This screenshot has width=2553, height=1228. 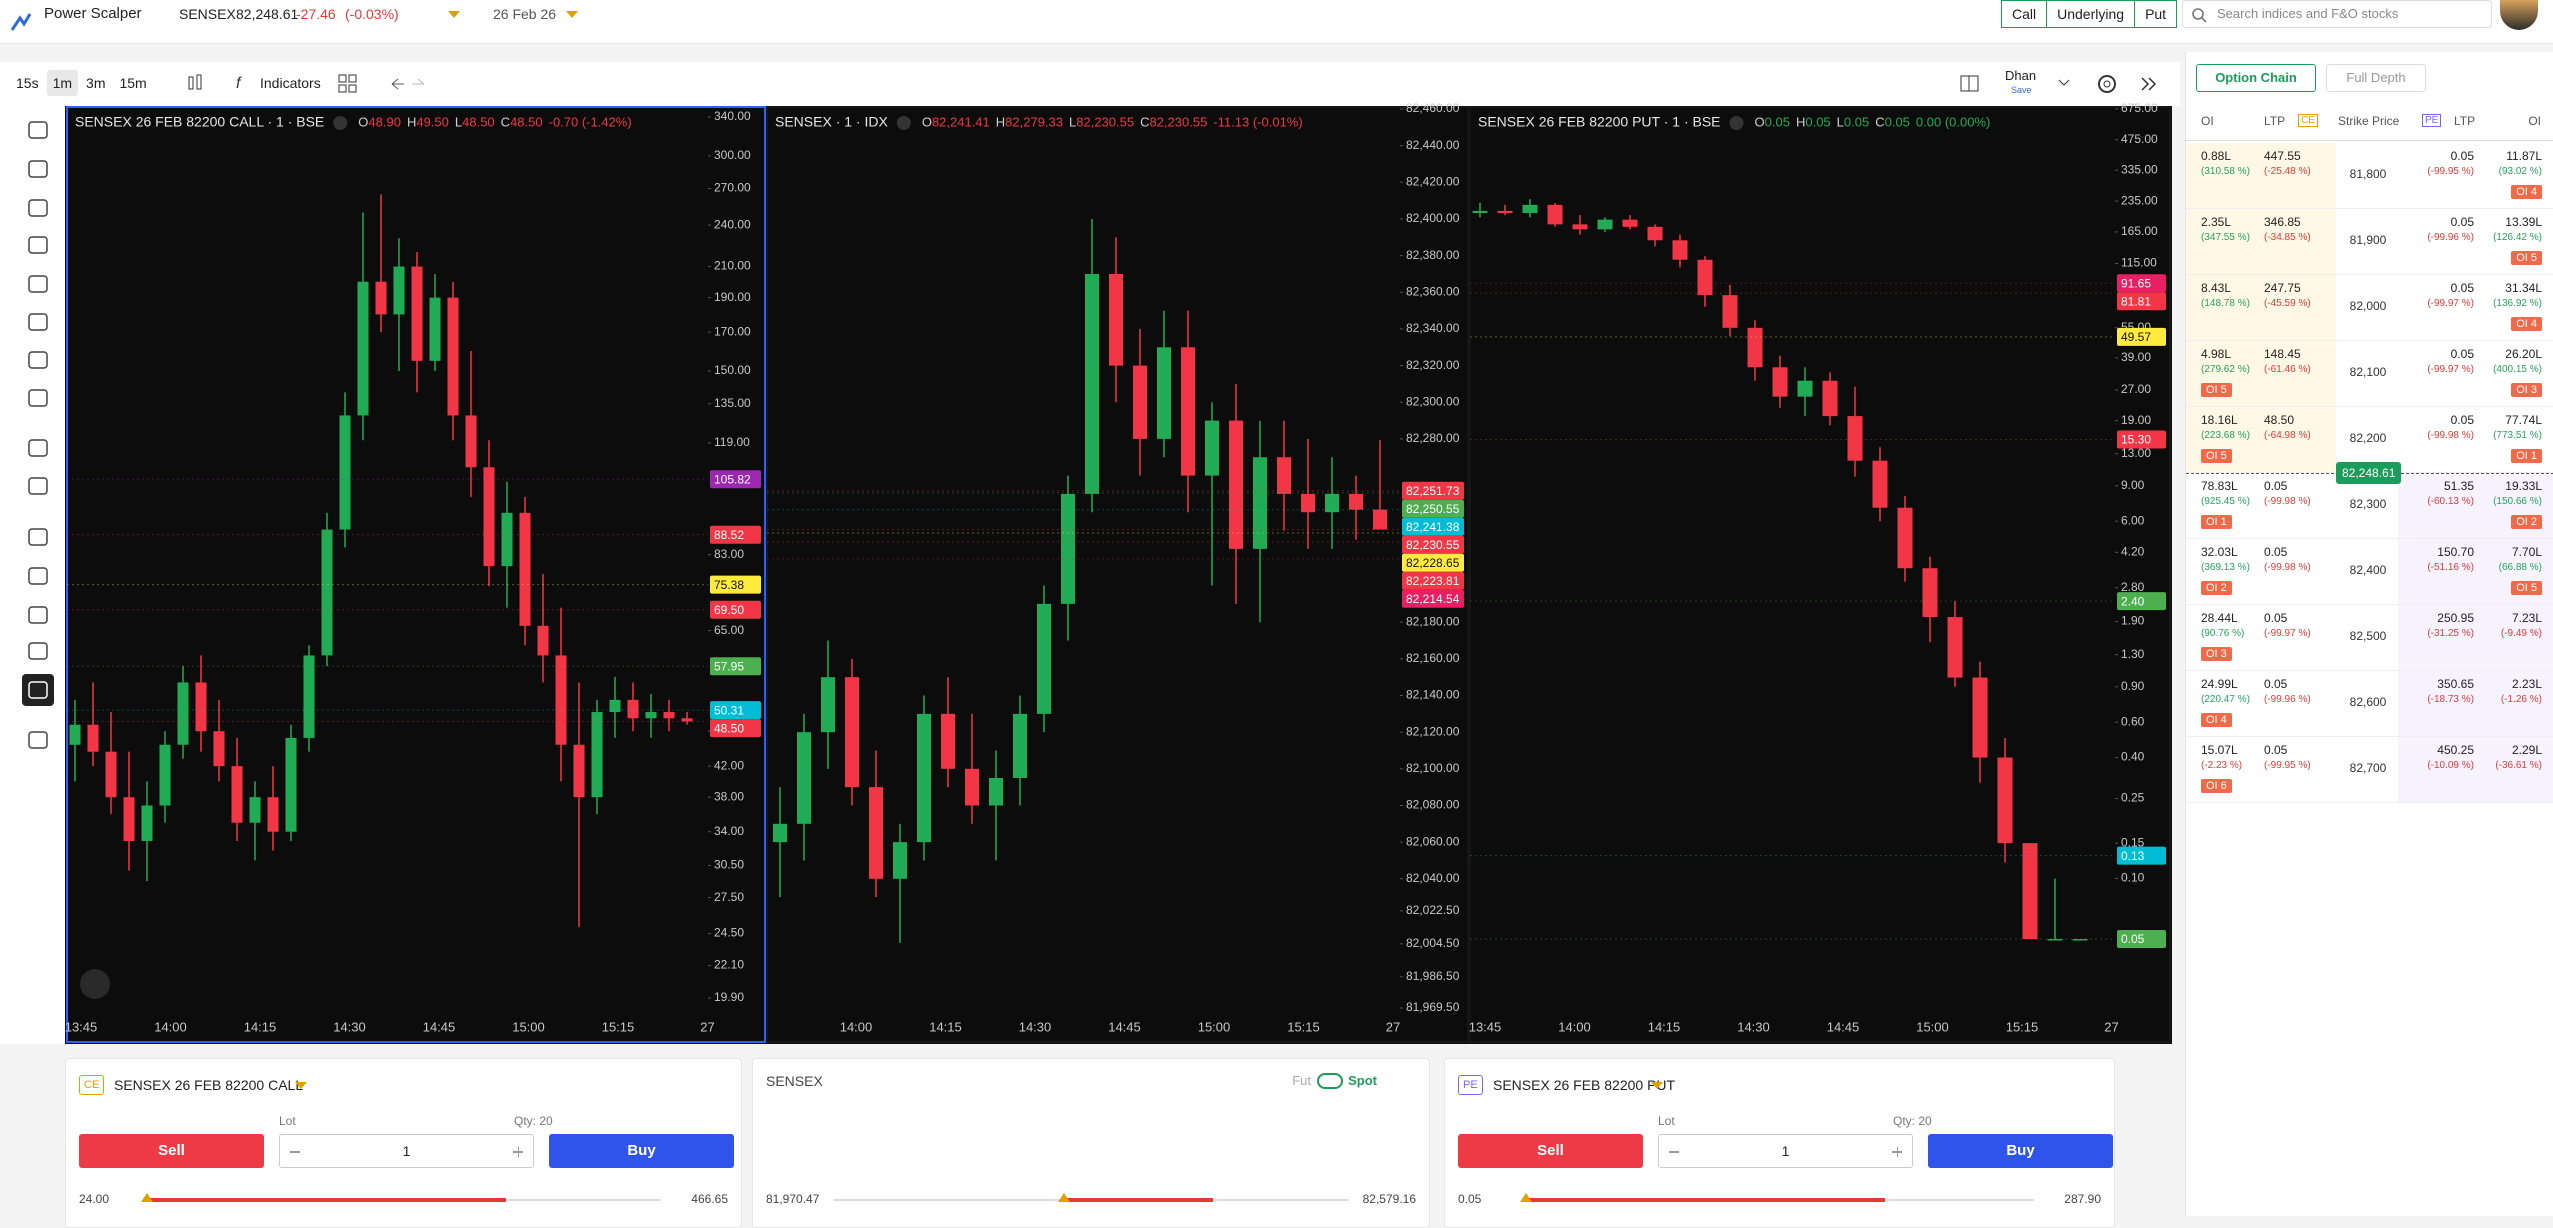 I want to click on interval-button: 15m, so click(x=133, y=83).